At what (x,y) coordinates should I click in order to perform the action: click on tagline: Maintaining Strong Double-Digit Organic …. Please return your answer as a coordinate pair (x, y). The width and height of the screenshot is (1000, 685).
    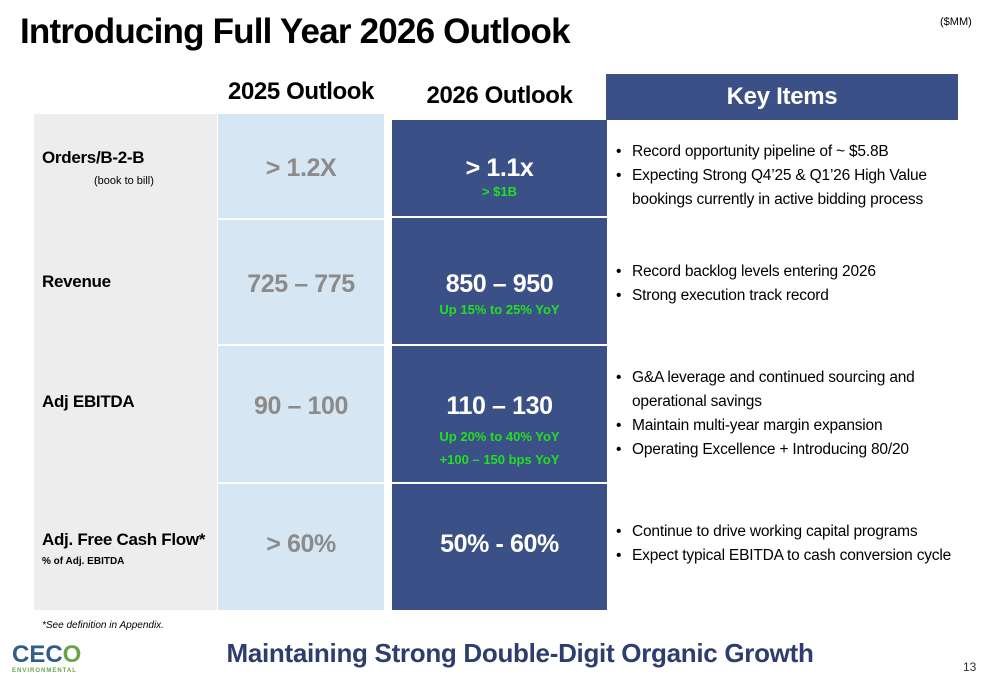
    Looking at the image, I should click on (520, 653).